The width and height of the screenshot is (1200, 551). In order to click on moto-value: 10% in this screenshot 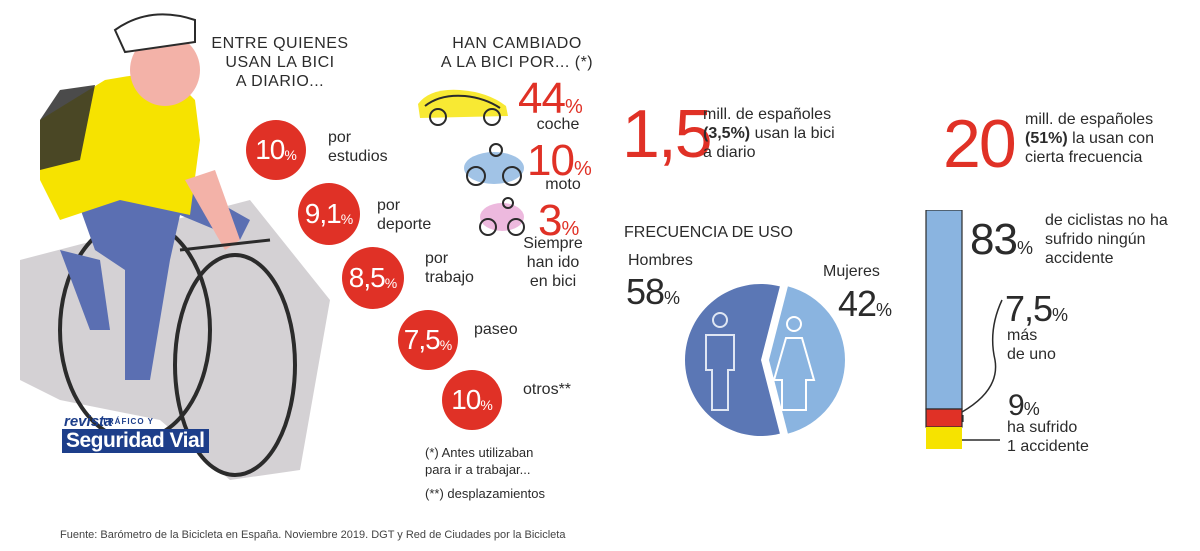, I will do `click(559, 160)`.